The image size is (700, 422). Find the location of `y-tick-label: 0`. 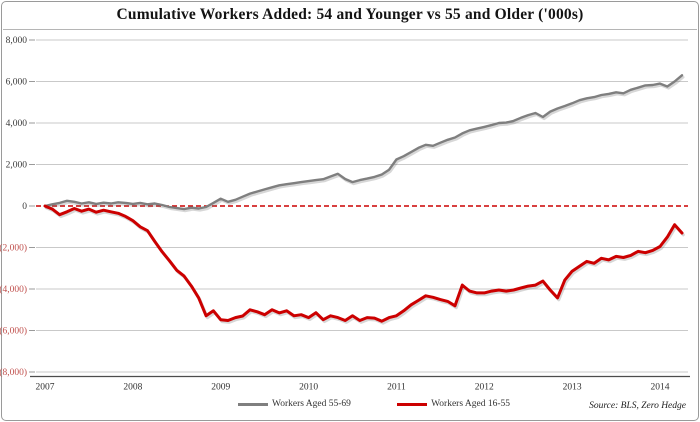

y-tick-label: 0 is located at coordinates (24, 207).